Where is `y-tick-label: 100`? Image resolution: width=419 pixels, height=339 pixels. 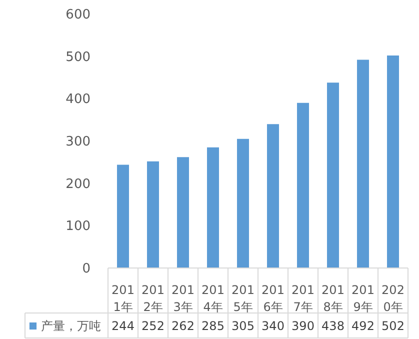 y-tick-label: 100 is located at coordinates (78, 226).